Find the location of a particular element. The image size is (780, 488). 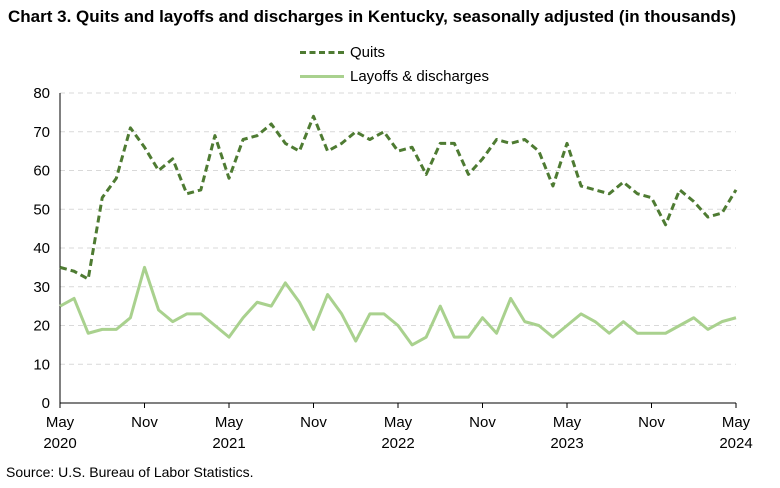

legend-swatch-layoffs is located at coordinates (322, 76).